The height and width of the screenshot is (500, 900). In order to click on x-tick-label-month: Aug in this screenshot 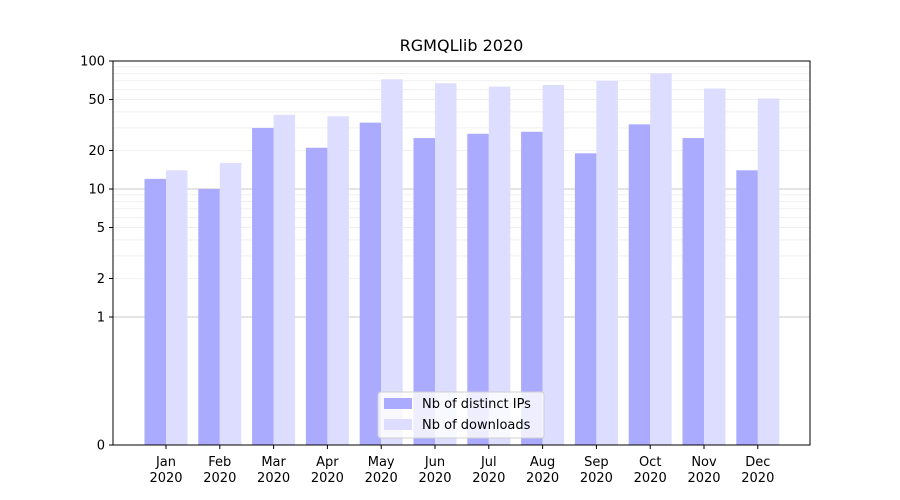, I will do `click(542, 462)`.